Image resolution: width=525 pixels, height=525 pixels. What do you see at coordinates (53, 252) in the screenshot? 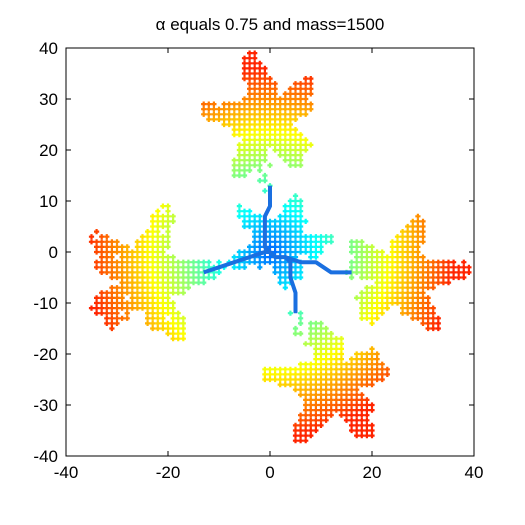
I see `y-tick-label: 0` at bounding box center [53, 252].